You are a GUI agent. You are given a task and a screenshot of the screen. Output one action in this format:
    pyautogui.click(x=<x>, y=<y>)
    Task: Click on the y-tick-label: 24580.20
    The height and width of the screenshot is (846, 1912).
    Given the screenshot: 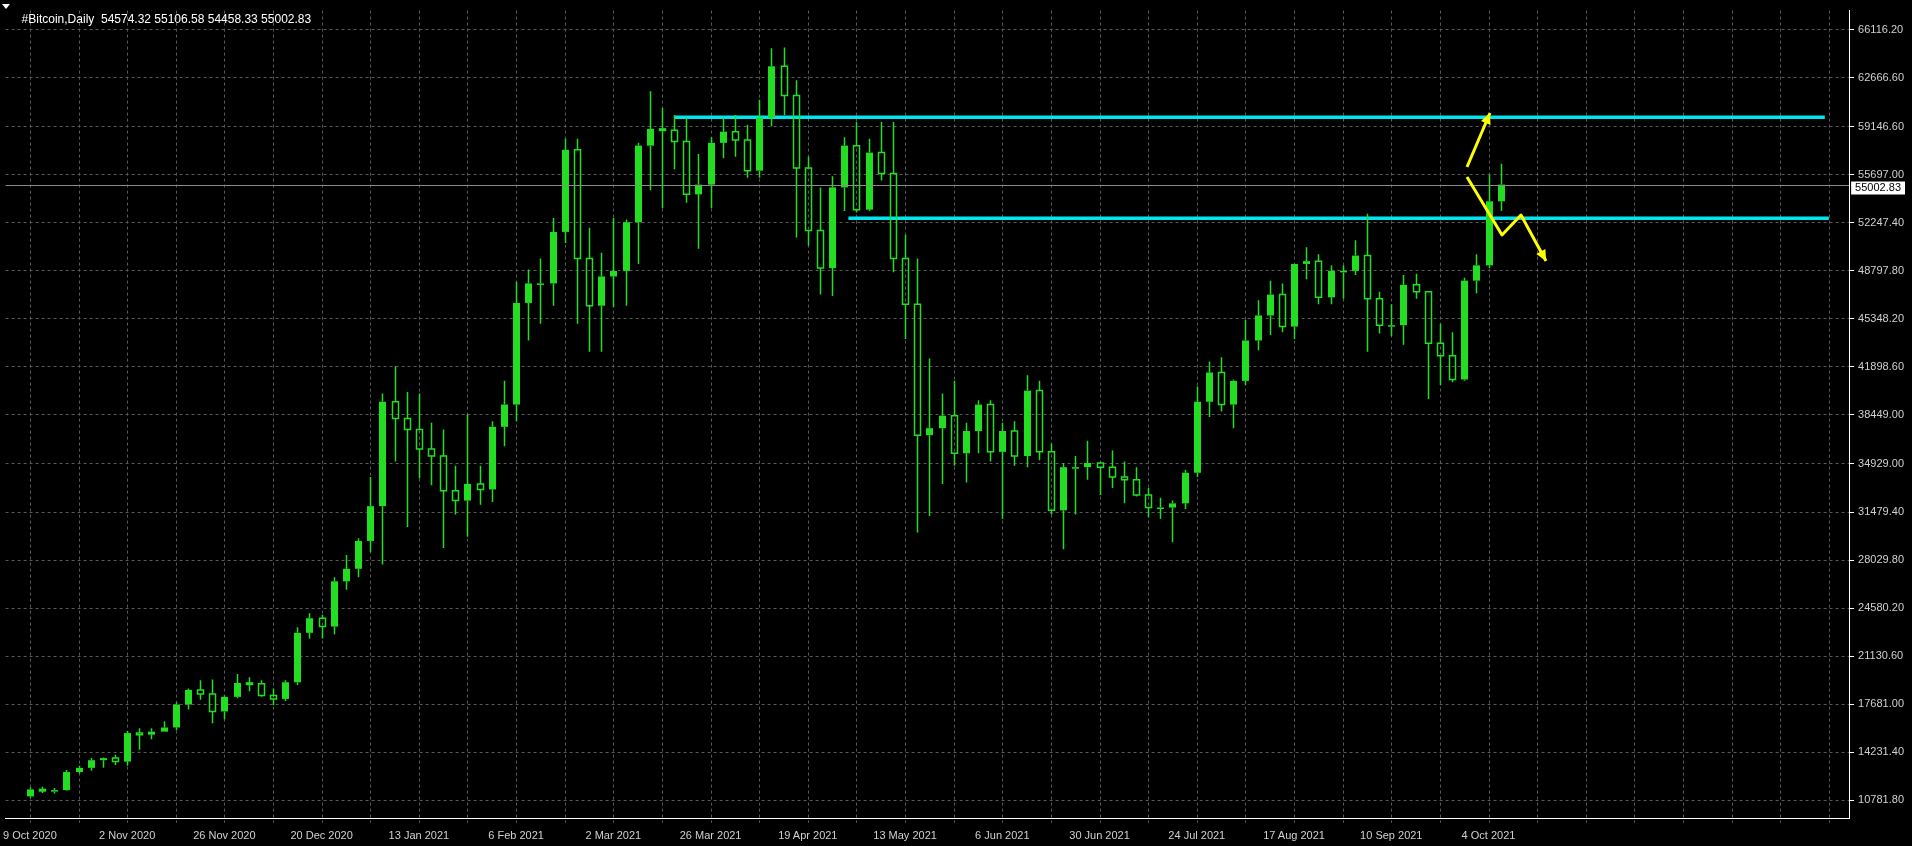 What is the action you would take?
    pyautogui.click(x=1881, y=607)
    